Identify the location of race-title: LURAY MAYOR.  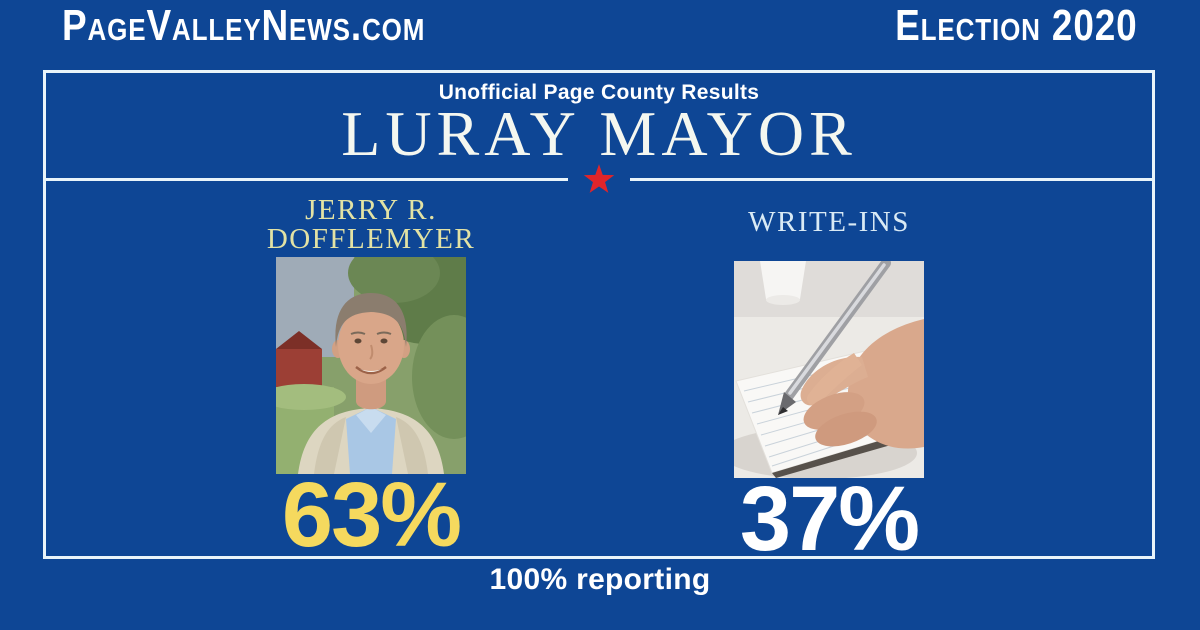
(599, 133).